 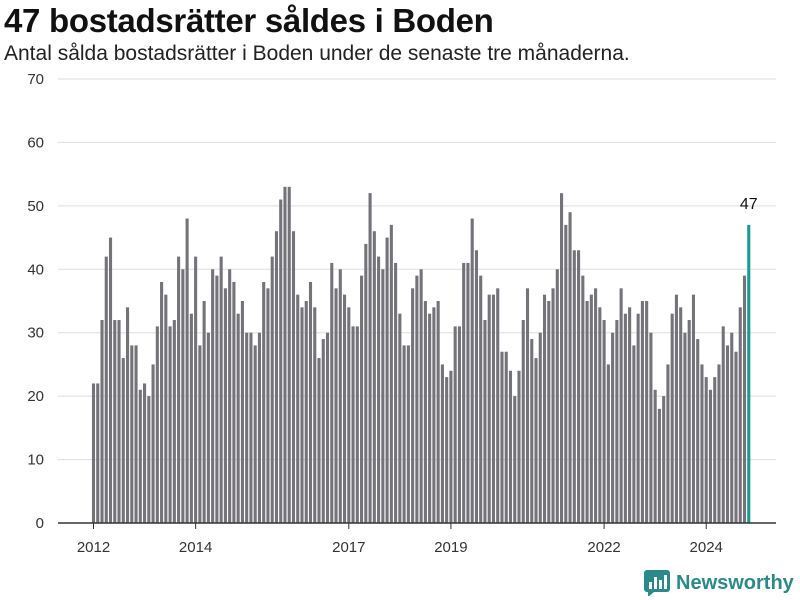 I want to click on x-tick-label: 2022, so click(x=603, y=547).